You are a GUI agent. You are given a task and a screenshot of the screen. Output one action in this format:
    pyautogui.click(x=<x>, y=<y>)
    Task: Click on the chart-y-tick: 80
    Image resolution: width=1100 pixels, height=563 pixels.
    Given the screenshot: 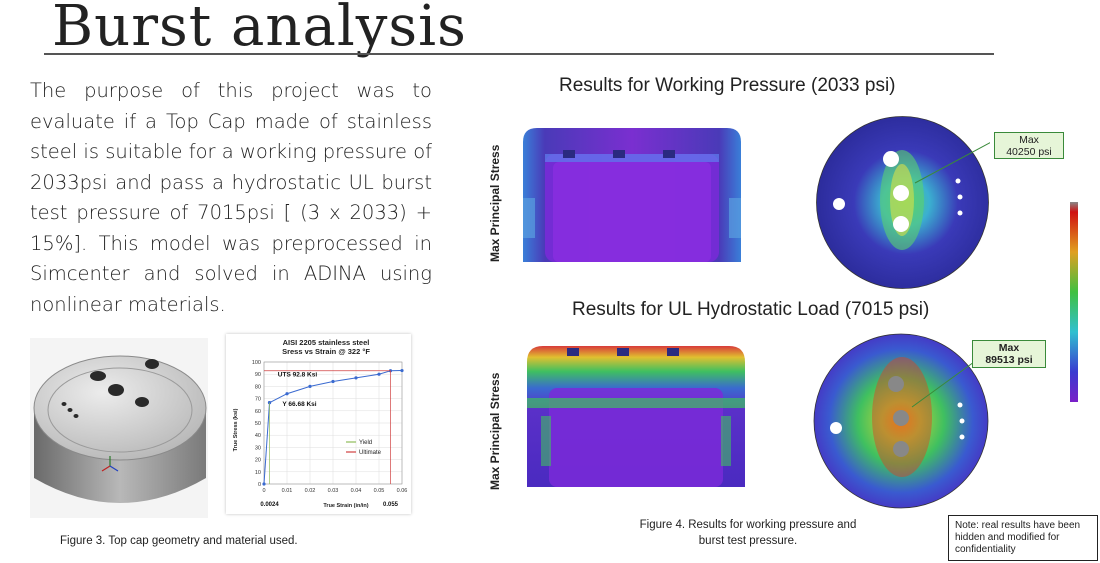 What is the action you would take?
    pyautogui.click(x=258, y=387)
    